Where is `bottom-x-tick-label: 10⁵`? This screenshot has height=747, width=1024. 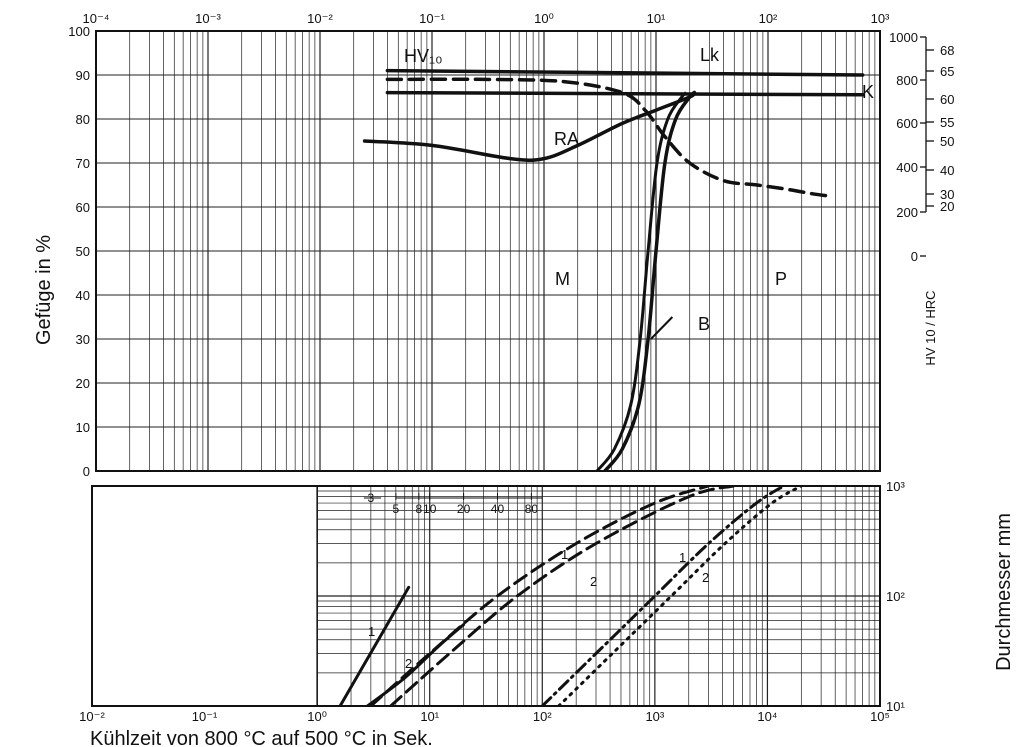 bottom-x-tick-label: 10⁵ is located at coordinates (880, 716).